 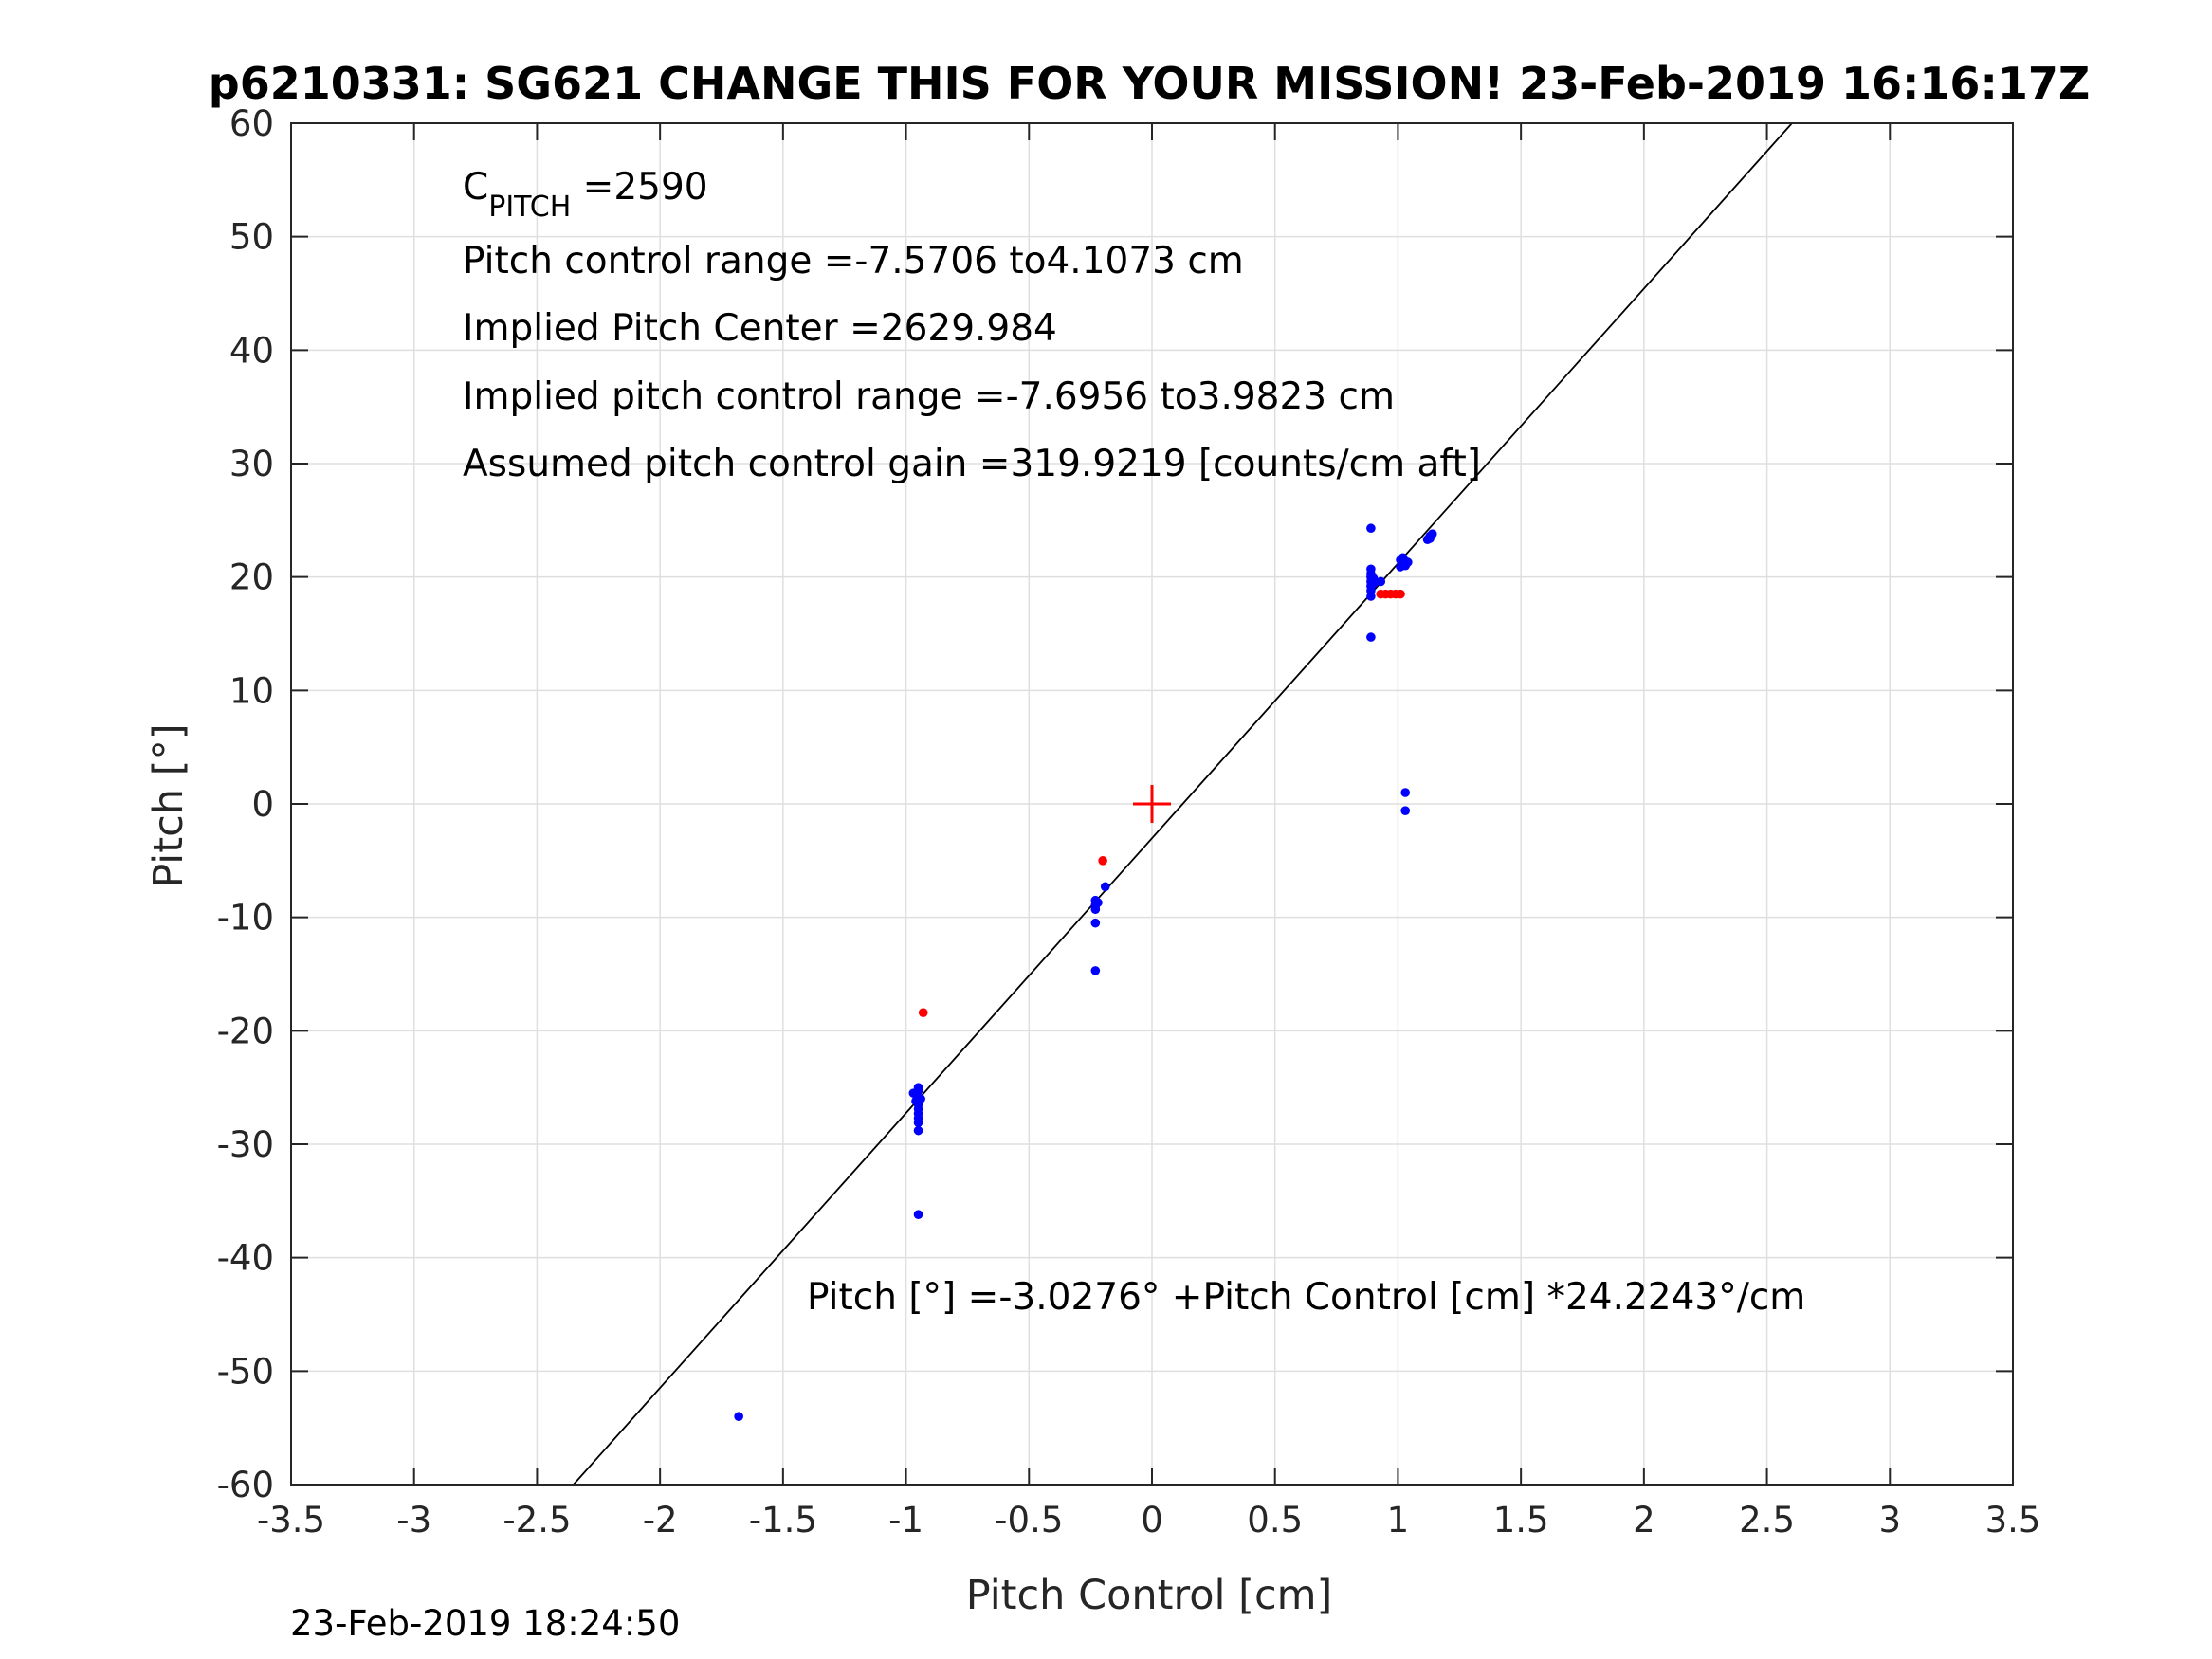 I want to click on x-tick-label: 3, so click(x=1890, y=1520).